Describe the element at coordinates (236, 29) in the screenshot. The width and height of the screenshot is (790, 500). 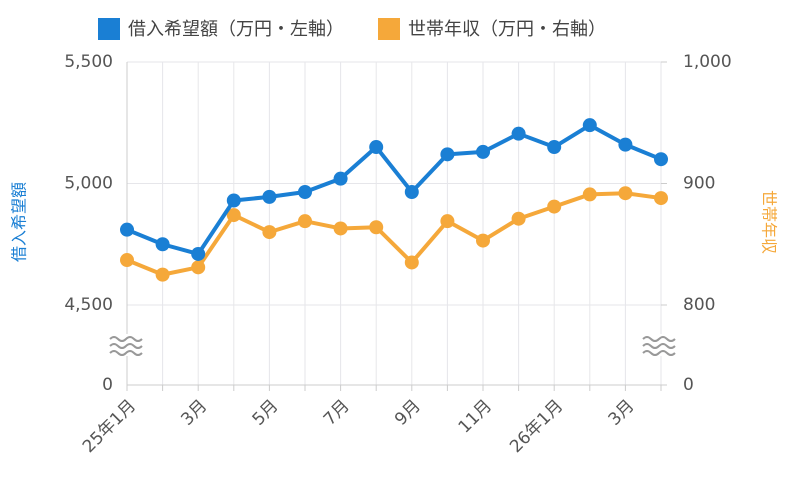
I see `legend-label: 借入希望額（万円・左軸）` at that location.